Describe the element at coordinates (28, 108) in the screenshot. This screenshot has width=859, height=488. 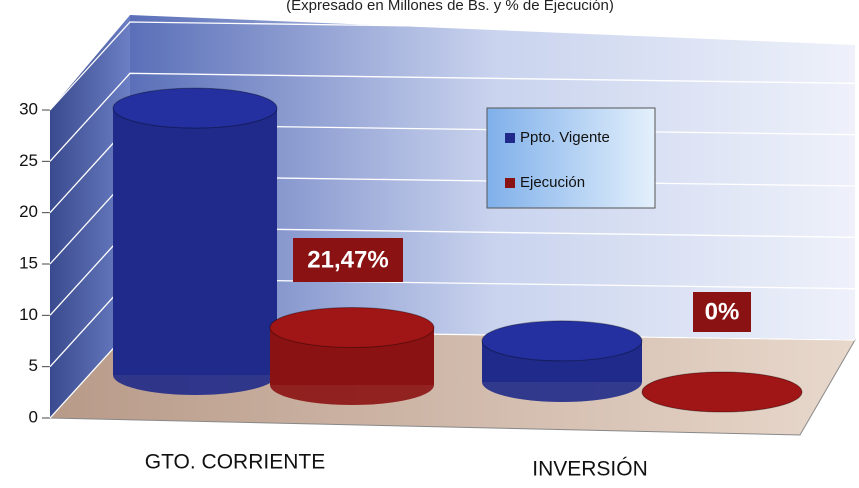
I see `y-tick-label: 30` at that location.